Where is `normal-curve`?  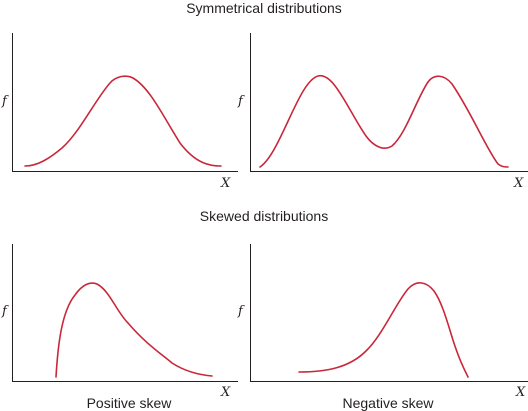 normal-curve is located at coordinates (123, 121).